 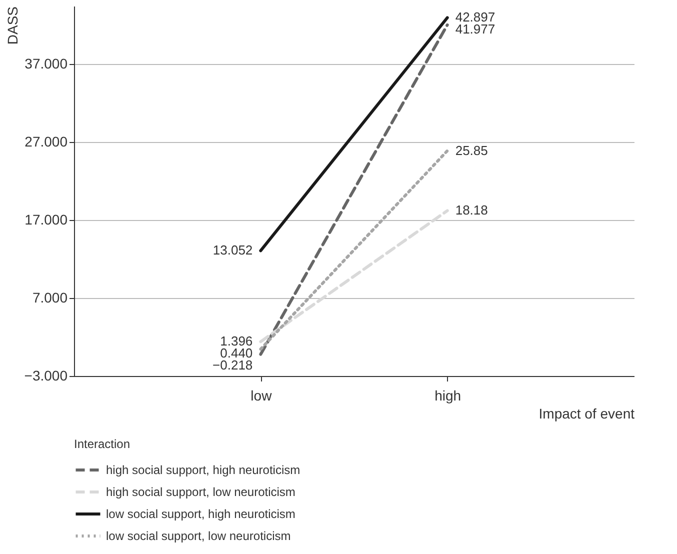 What do you see at coordinates (201, 514) in the screenshot?
I see `legend-label: low social support, high neuroticism` at bounding box center [201, 514].